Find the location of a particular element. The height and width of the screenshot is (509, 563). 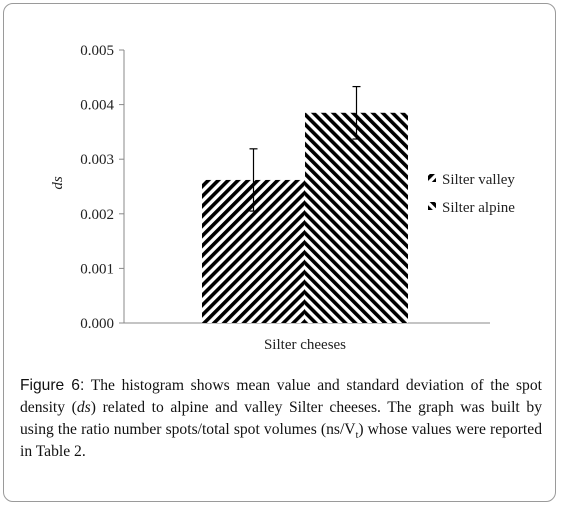

y-axis-label: ds is located at coordinates (58, 183).